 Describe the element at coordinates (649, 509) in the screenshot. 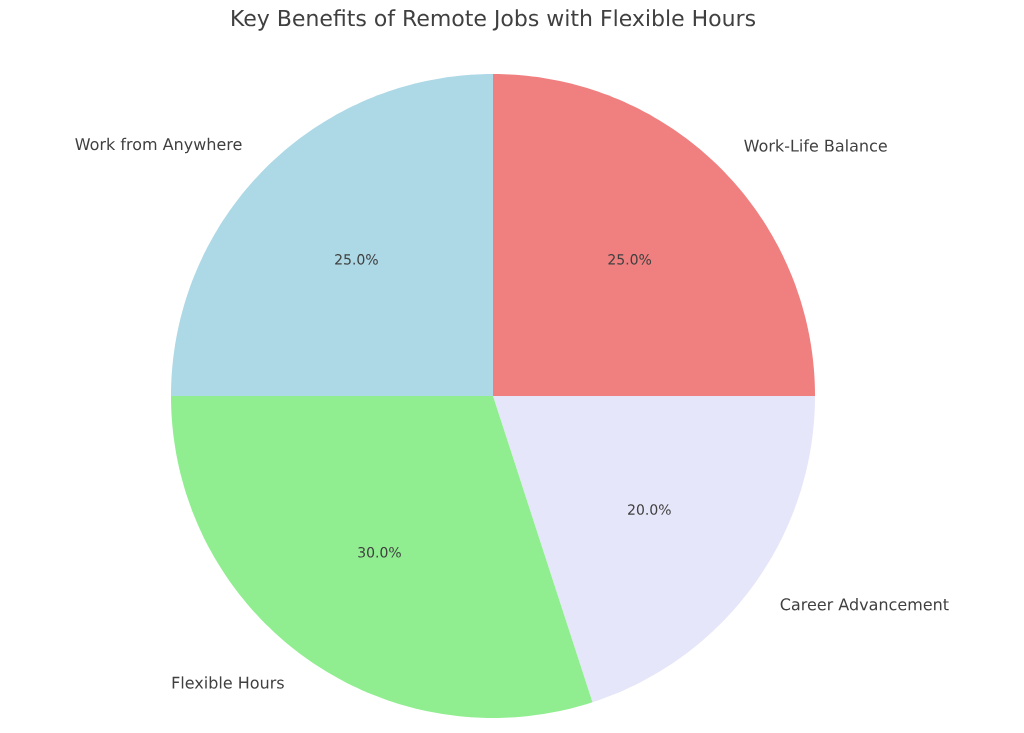

I see `data-label: 20.0%` at that location.